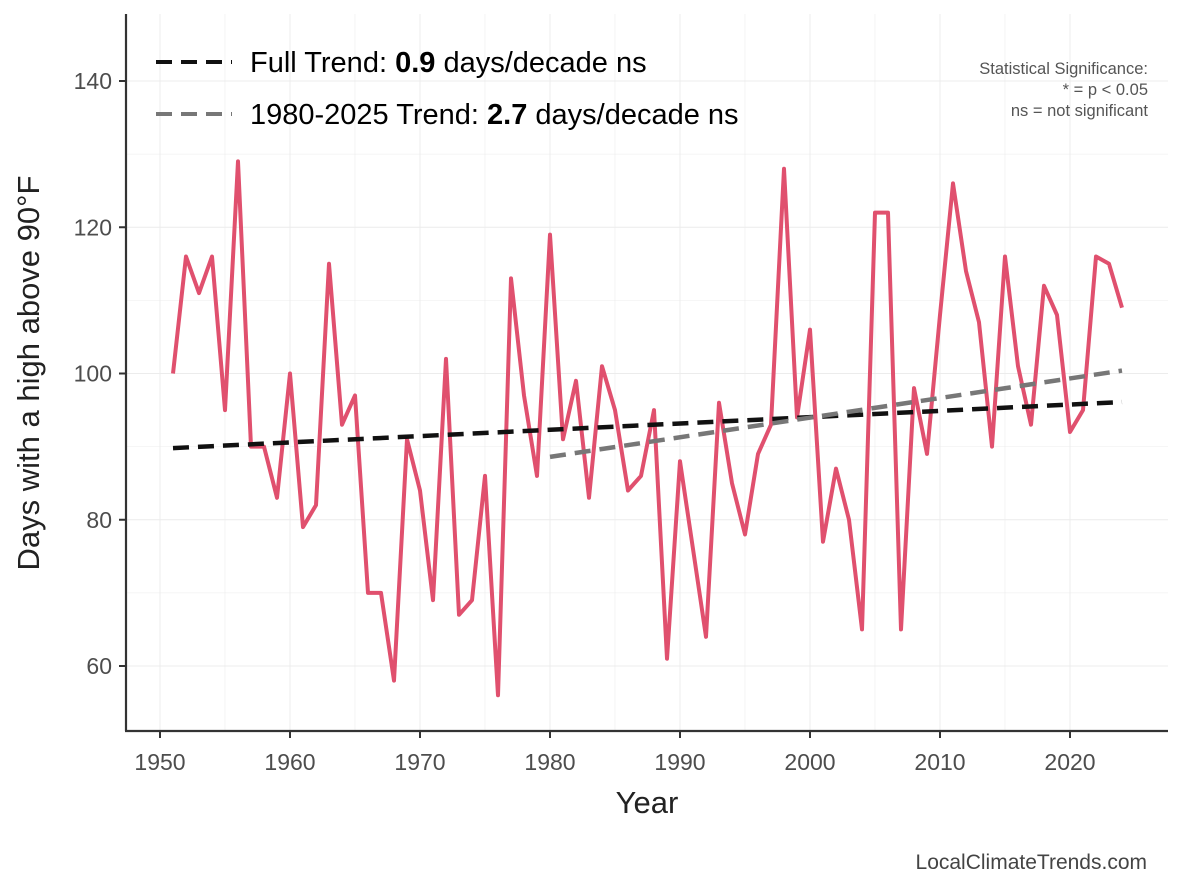 This screenshot has height=889, width=1184. I want to click on significance-note-line2: ns = not significant, so click(1080, 111).